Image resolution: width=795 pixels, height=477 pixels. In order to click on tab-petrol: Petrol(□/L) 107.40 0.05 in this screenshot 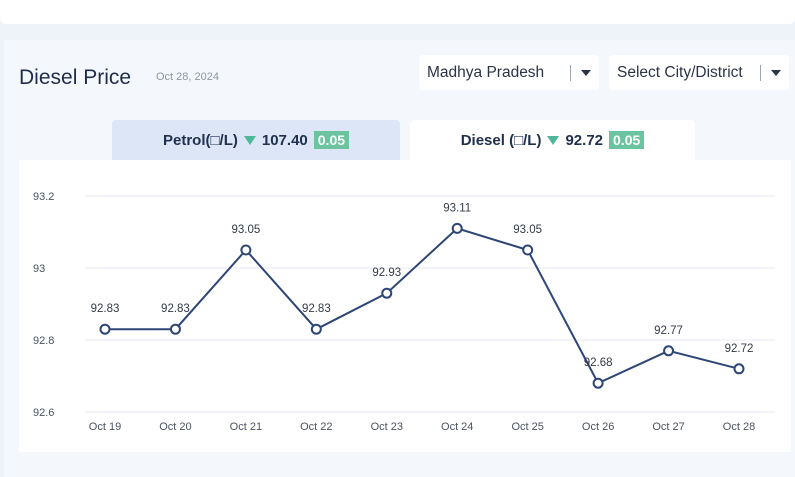, I will do `click(256, 140)`.